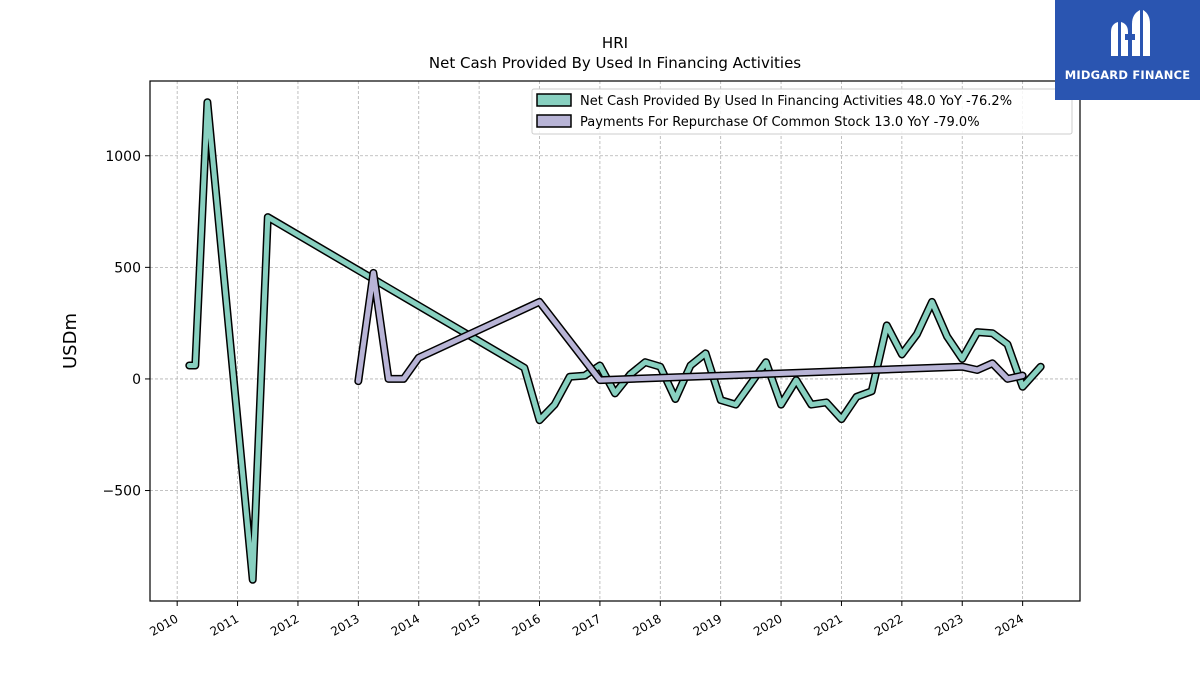 The image size is (1200, 675). Describe the element at coordinates (1130, 33) in the screenshot. I see `logo-mark-icon` at that location.